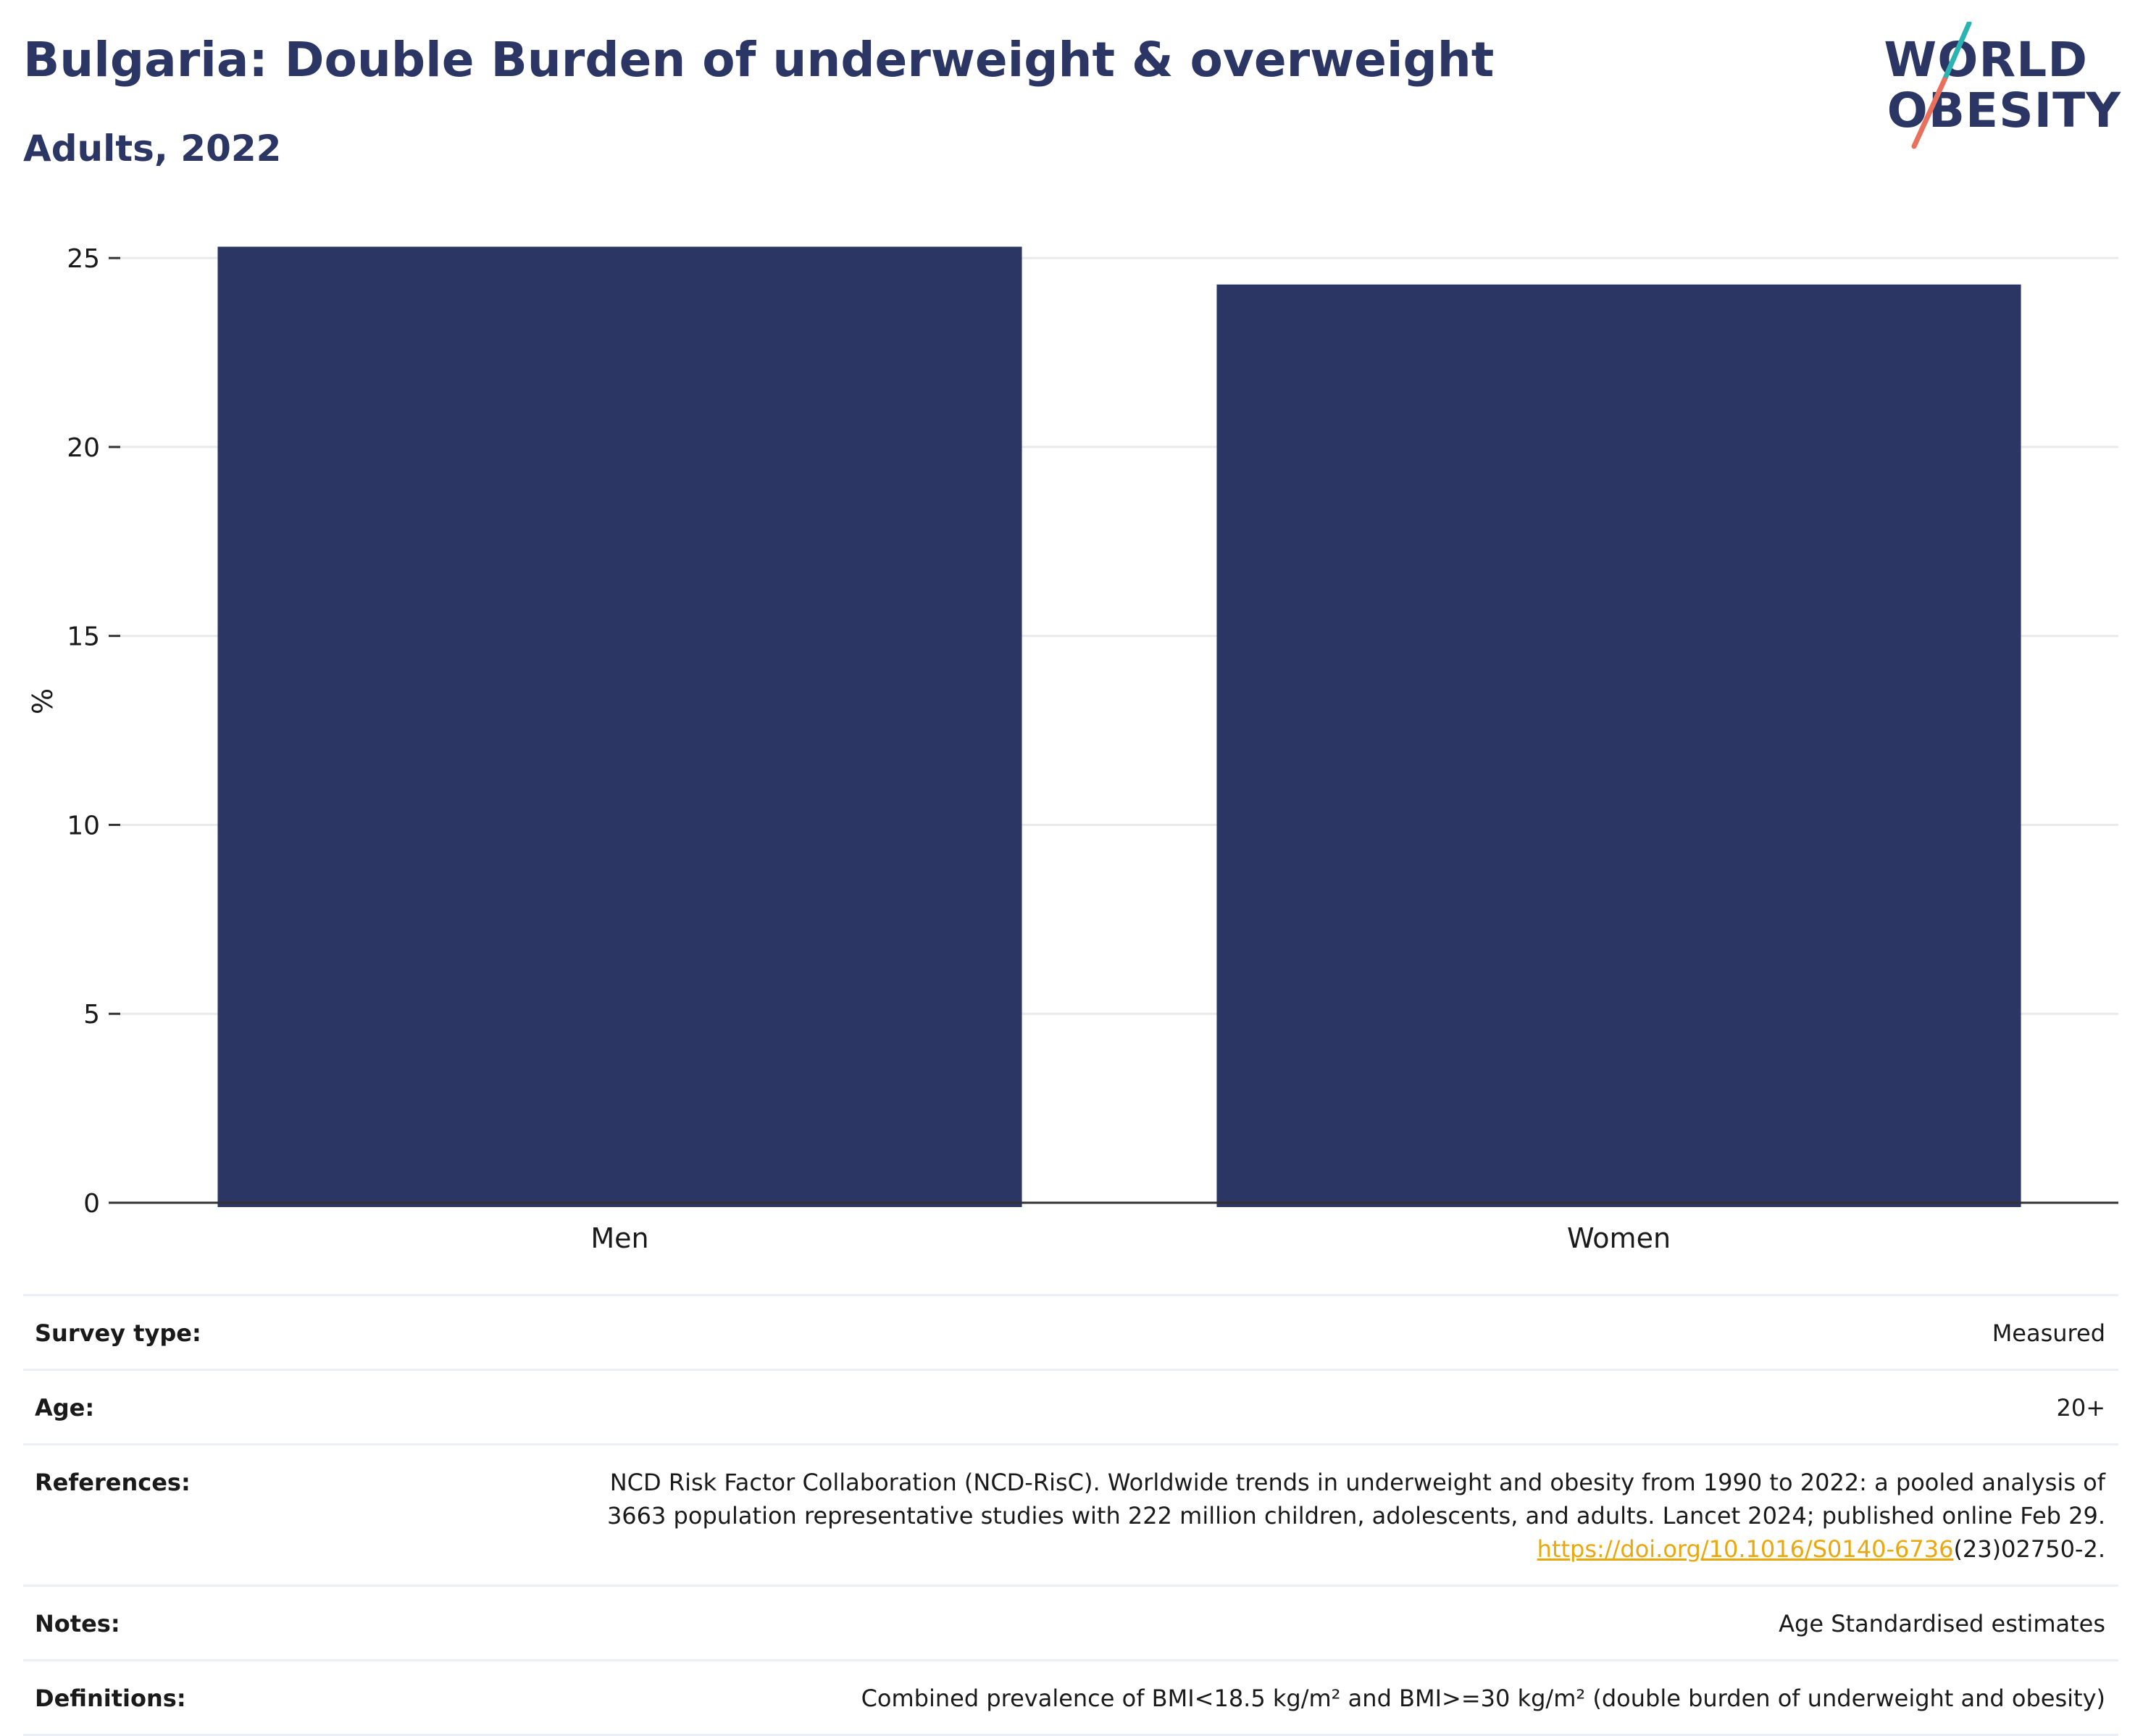 This screenshot has height=1736, width=2143. What do you see at coordinates (619, 1238) in the screenshot?
I see `x-tick-label: Men` at bounding box center [619, 1238].